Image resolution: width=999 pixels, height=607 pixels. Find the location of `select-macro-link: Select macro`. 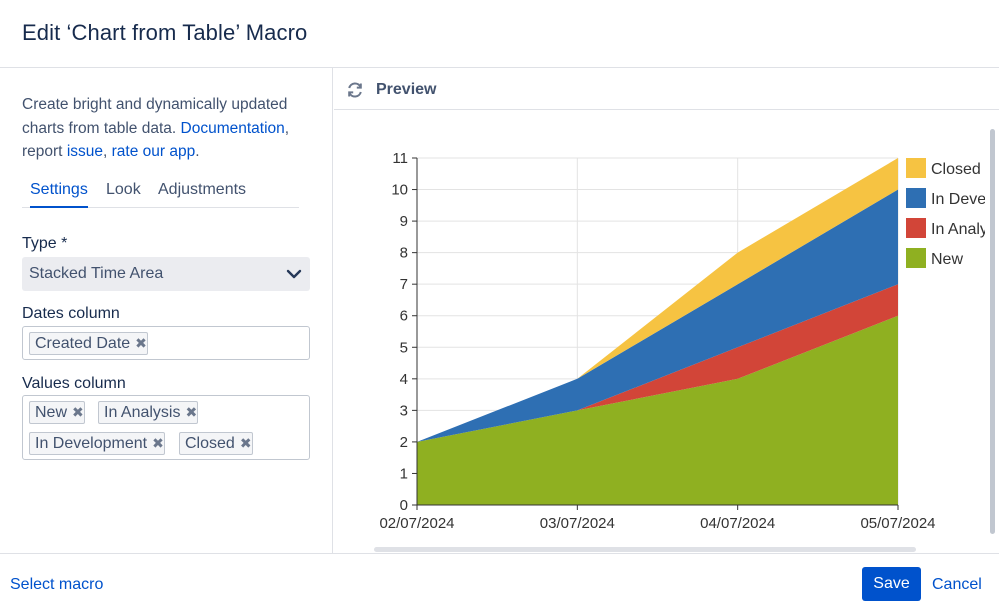

select-macro-link: Select macro is located at coordinates (57, 584).